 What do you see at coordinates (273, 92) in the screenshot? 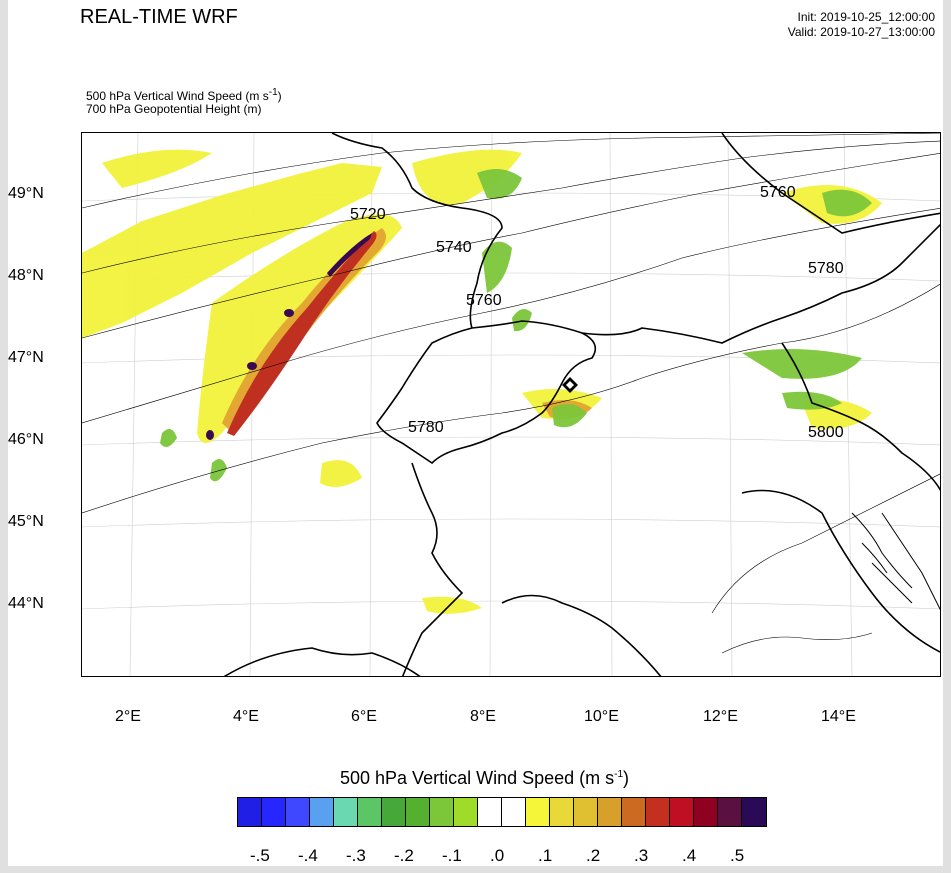
I see `shaded-field-exp: -1` at bounding box center [273, 92].